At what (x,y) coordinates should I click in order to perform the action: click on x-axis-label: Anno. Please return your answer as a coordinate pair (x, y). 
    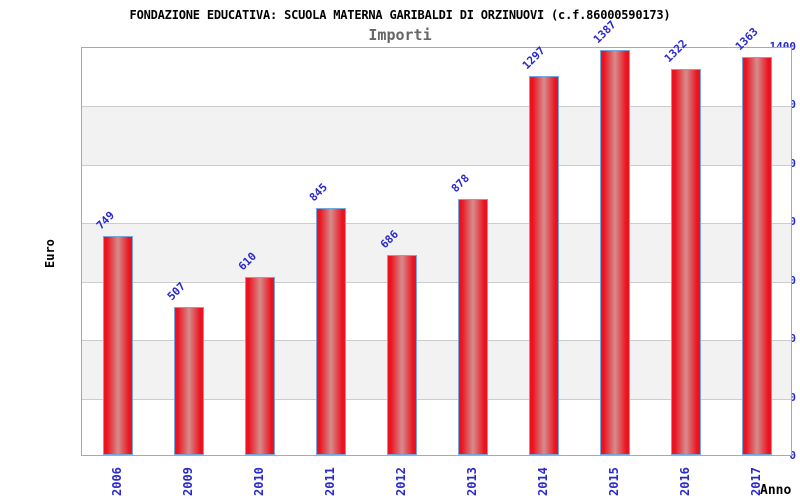
    Looking at the image, I should click on (776, 490).